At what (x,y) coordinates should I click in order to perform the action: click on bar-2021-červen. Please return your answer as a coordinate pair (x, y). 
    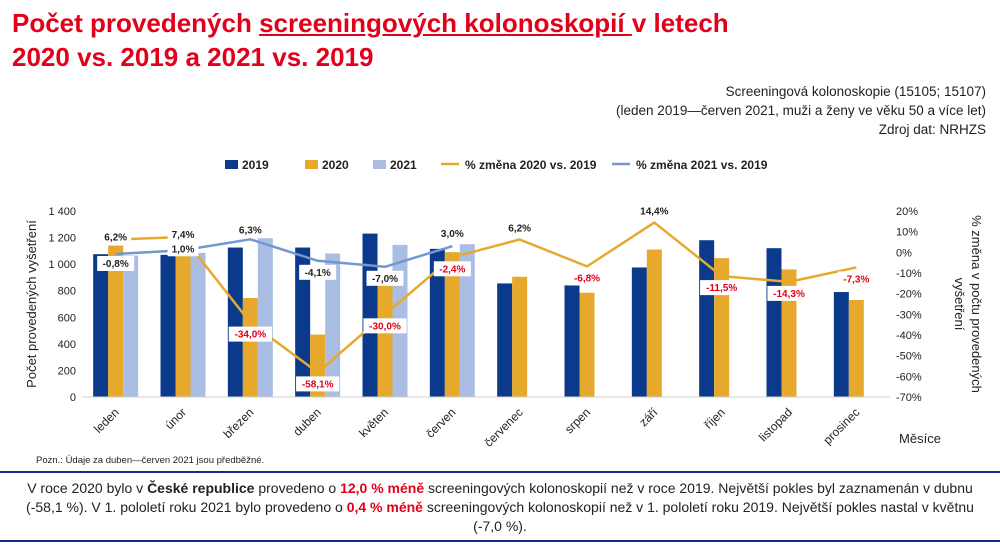
    Looking at the image, I should click on (467, 320).